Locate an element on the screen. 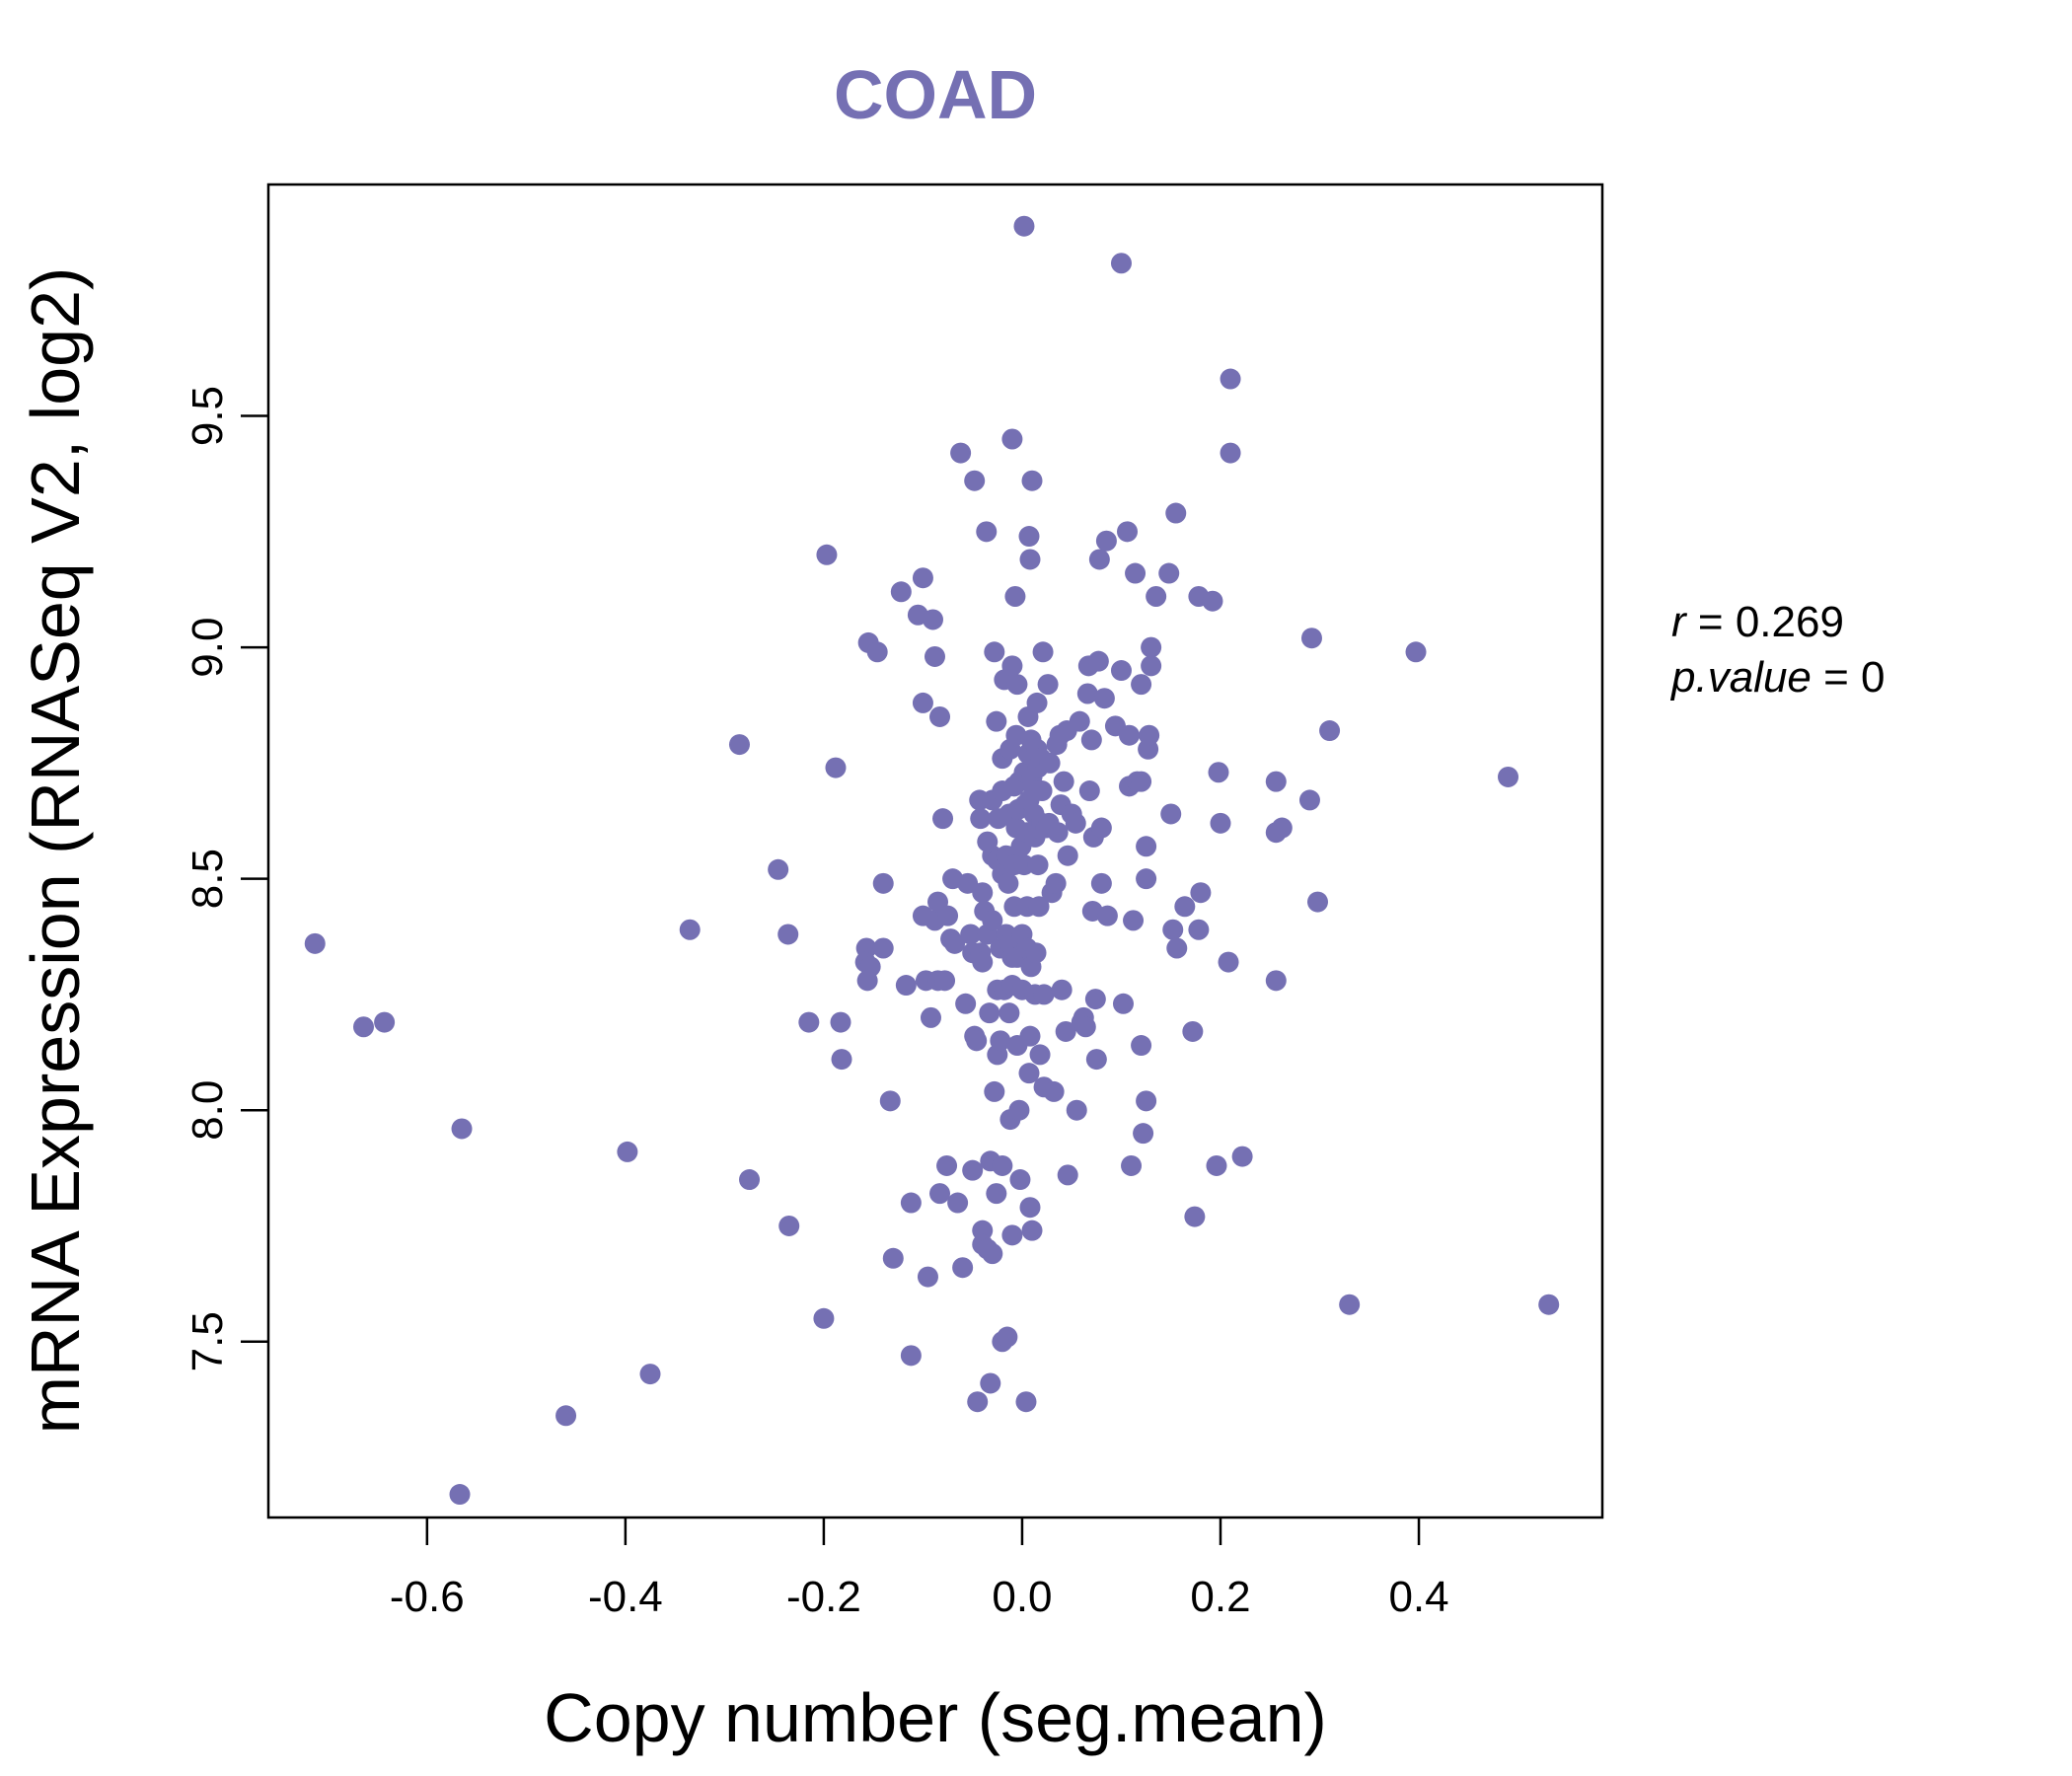 This screenshot has width=2072, height=1776. x-tick-label: -0.4 is located at coordinates (625, 1597).